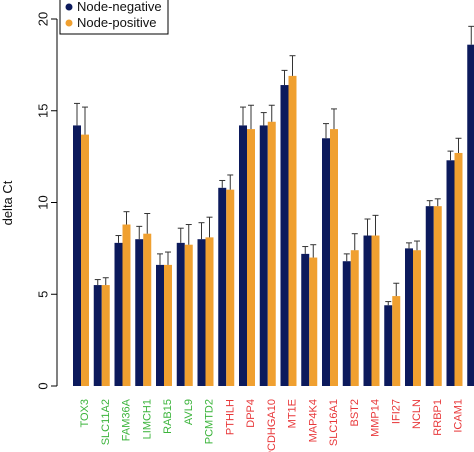 The height and width of the screenshot is (452, 474). Describe the element at coordinates (69, 7) in the screenshot. I see `legend-marker-node-negative` at that location.